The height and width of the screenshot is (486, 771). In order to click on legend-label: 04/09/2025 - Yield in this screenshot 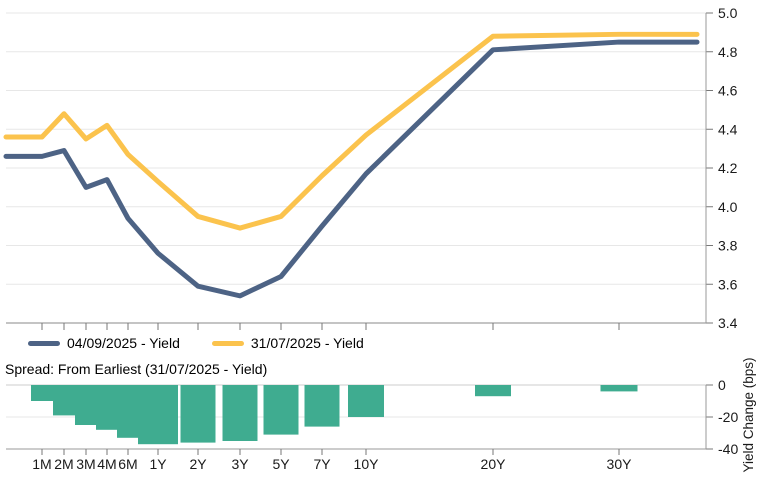, I will do `click(123, 343)`.